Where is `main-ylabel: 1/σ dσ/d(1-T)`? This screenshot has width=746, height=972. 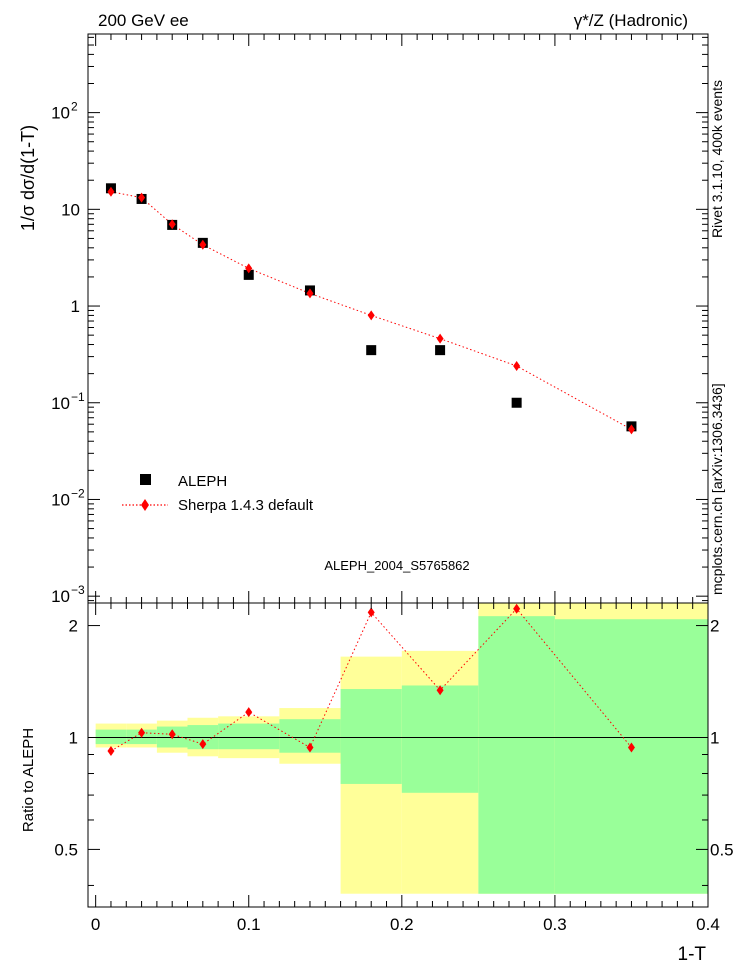 main-ylabel: 1/σ dσ/d(1-T) is located at coordinates (28, 178).